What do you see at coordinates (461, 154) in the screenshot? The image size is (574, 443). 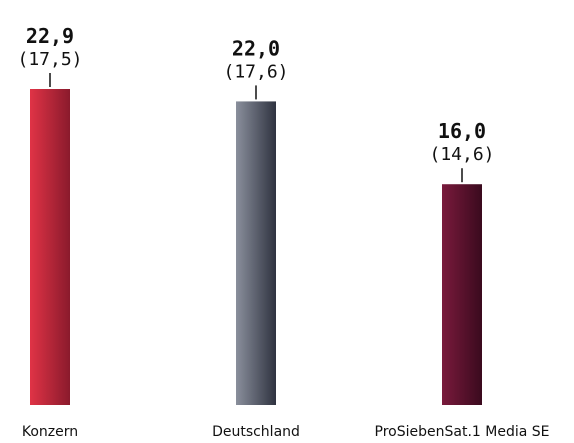 I see `prior-value-label-prosiebensat1: (14,6)` at bounding box center [461, 154].